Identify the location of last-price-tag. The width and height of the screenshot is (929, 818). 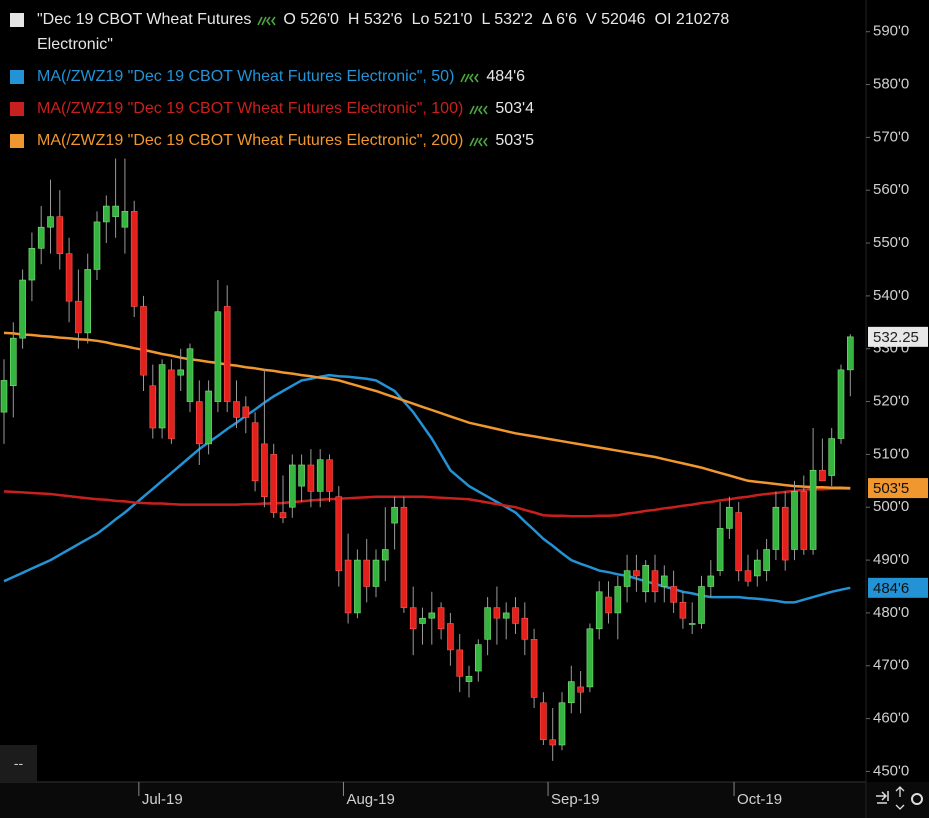
(898, 336).